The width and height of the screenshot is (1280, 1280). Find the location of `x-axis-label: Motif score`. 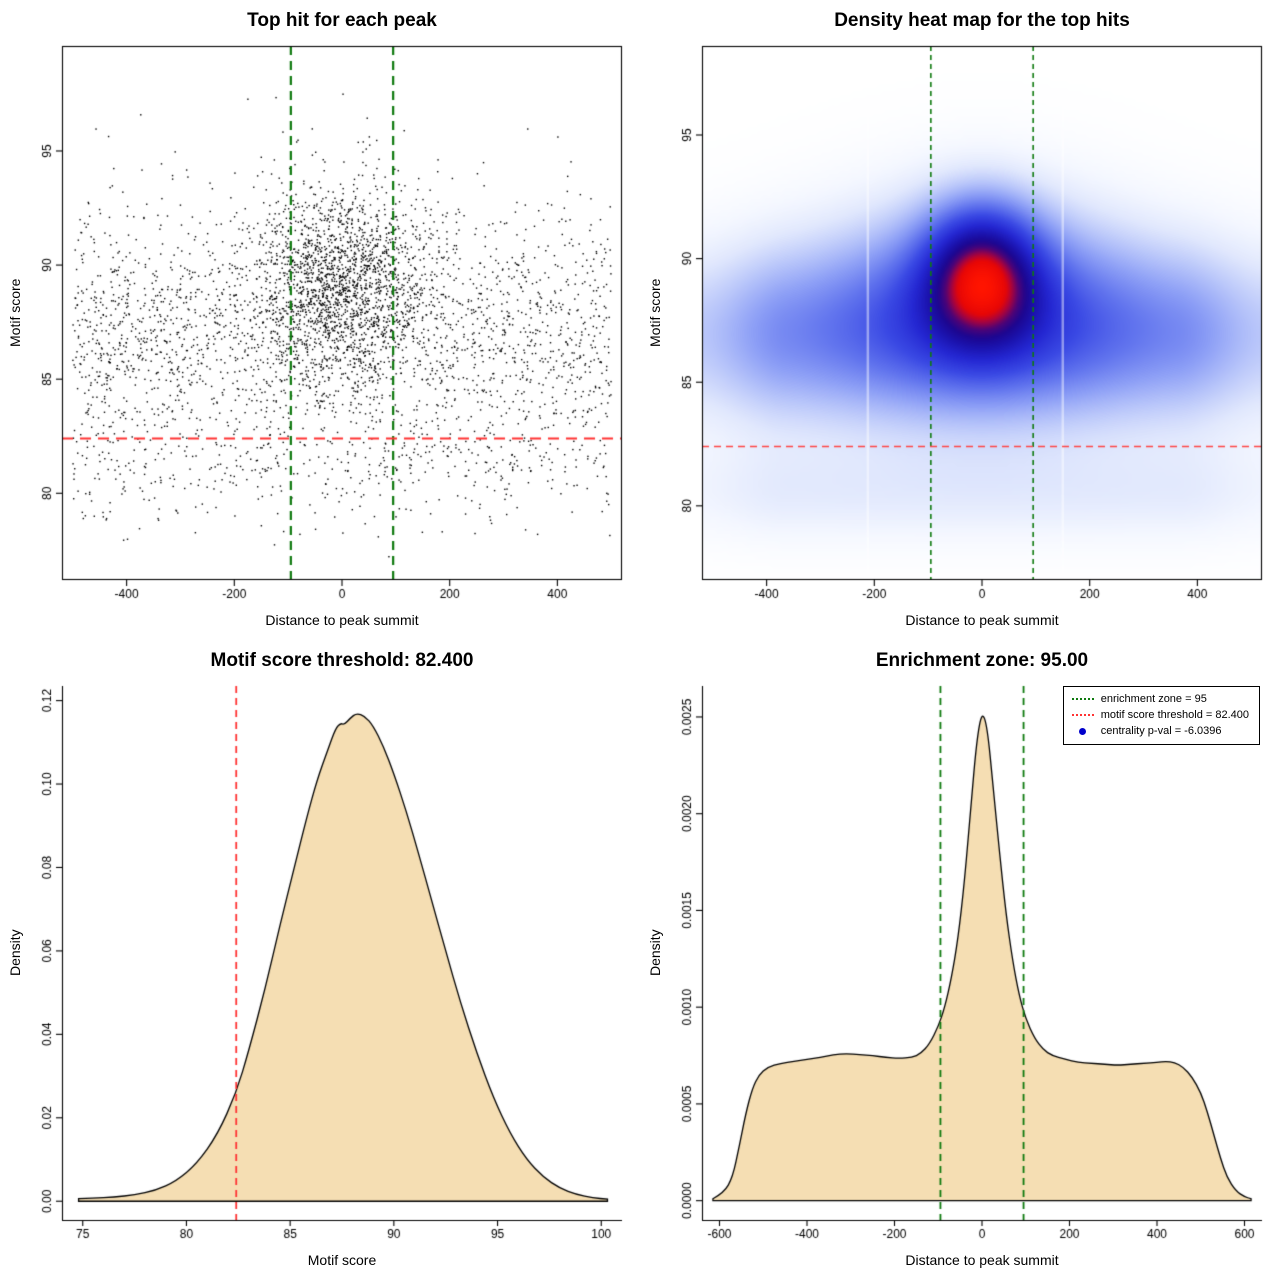

x-axis-label: Motif score is located at coordinates (342, 1260).